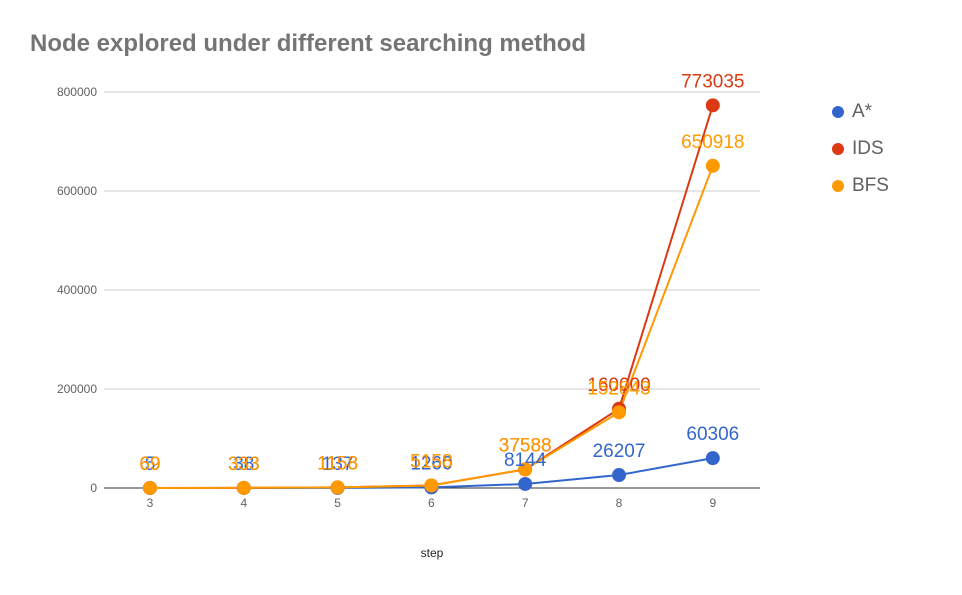  Describe the element at coordinates (150, 503) in the screenshot. I see `x-tick-label: 3` at that location.